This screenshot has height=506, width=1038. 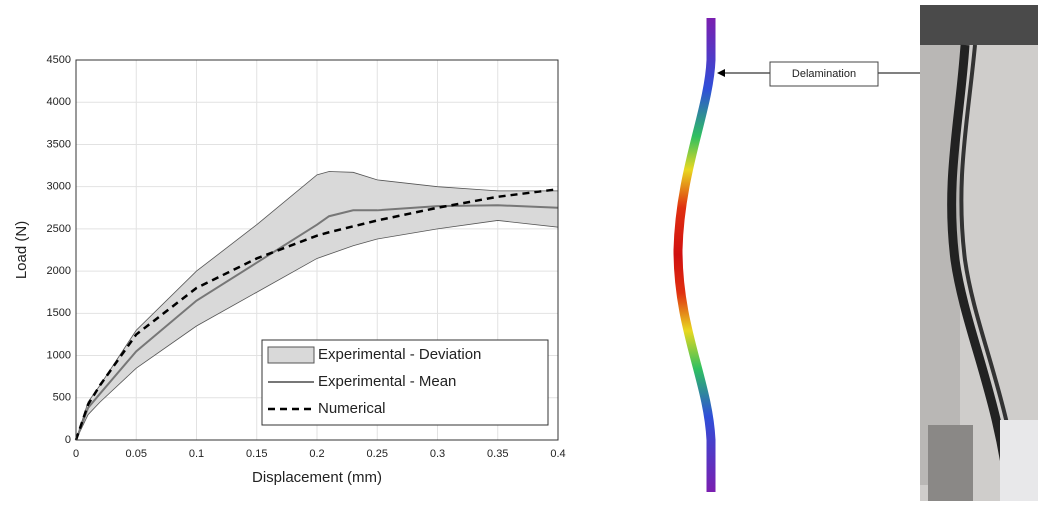 What do you see at coordinates (437, 454) in the screenshot?
I see `x-tick-label: 0.3` at bounding box center [437, 454].